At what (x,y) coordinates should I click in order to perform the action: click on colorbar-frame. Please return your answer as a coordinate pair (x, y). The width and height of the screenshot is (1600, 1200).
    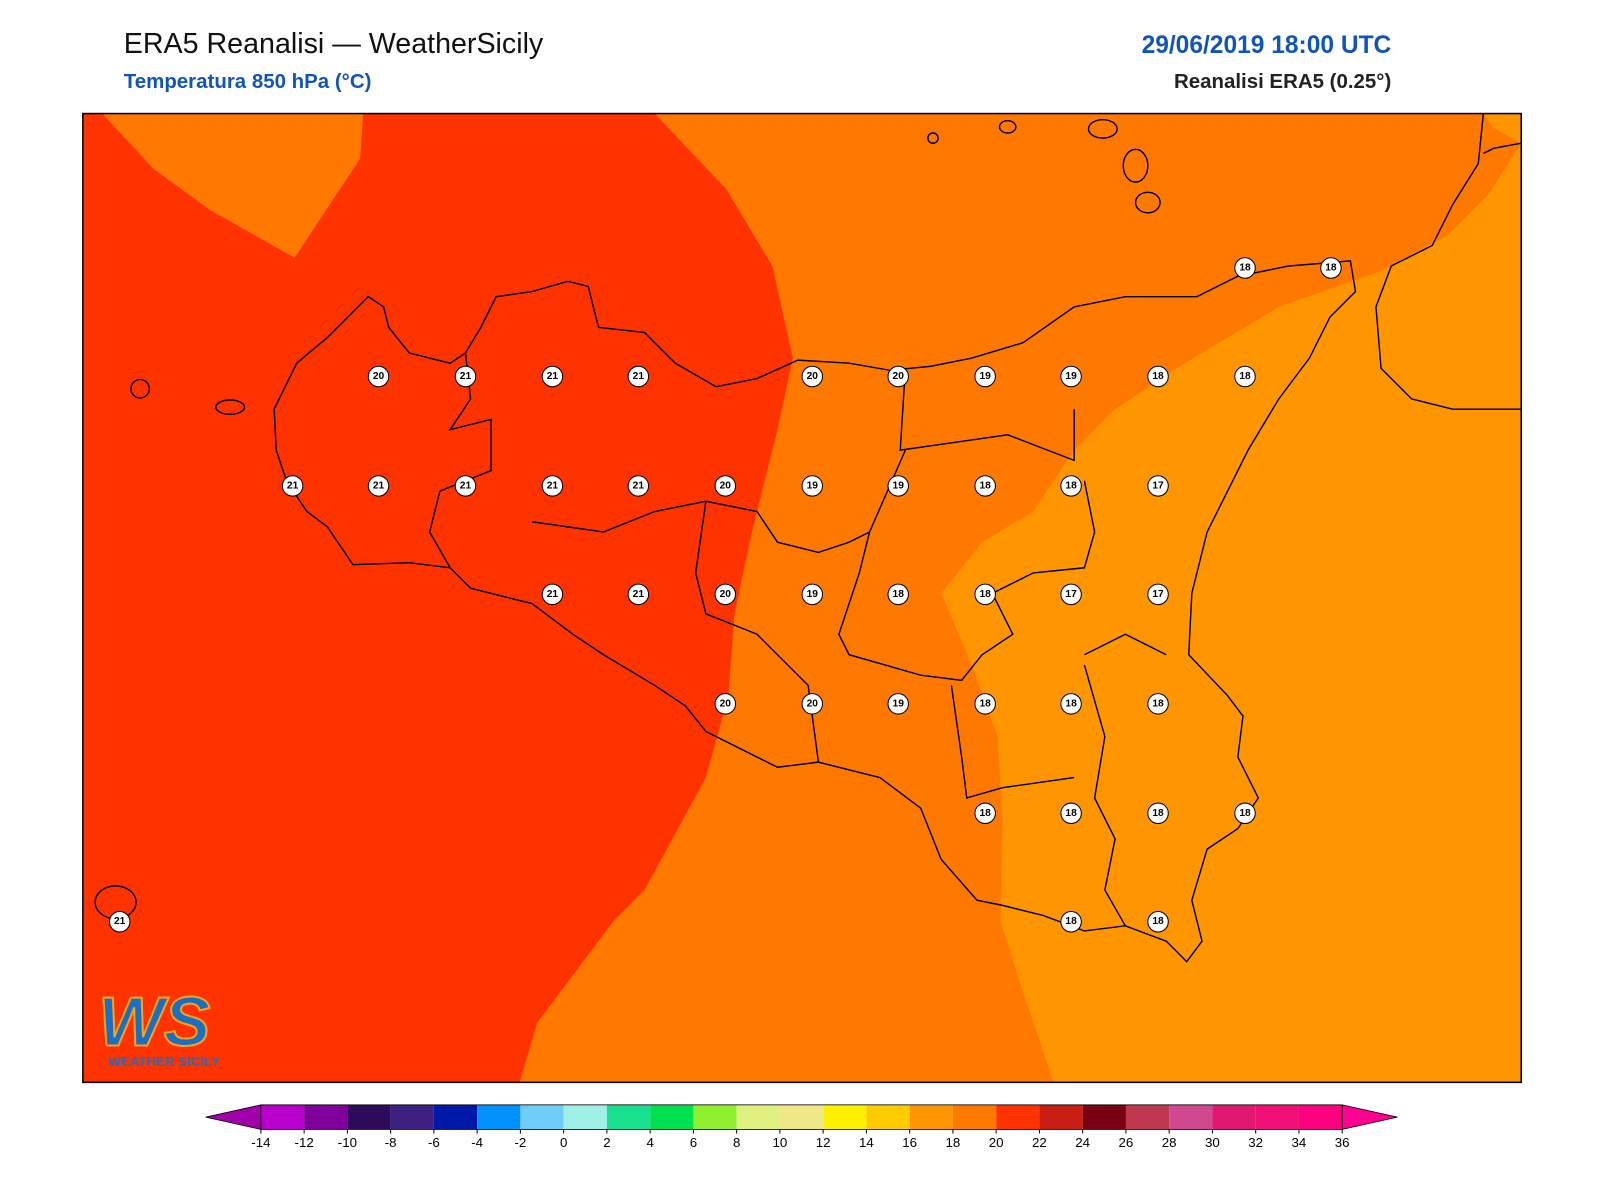
    Looking at the image, I should click on (801, 1117).